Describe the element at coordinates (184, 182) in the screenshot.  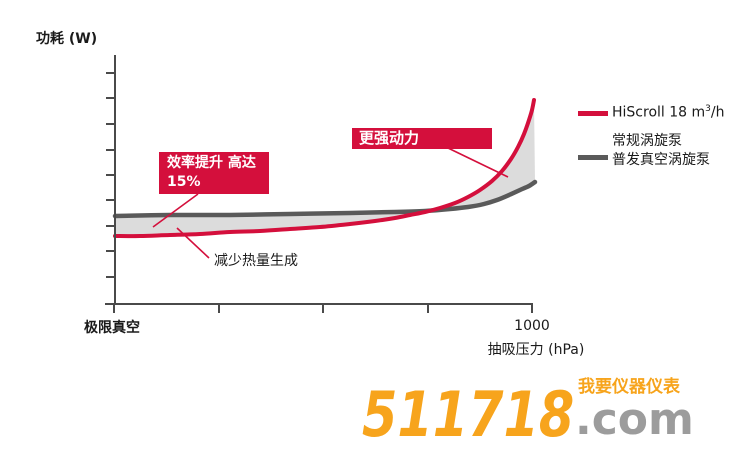
I see `efficiency-callout-line2: 15%` at that location.